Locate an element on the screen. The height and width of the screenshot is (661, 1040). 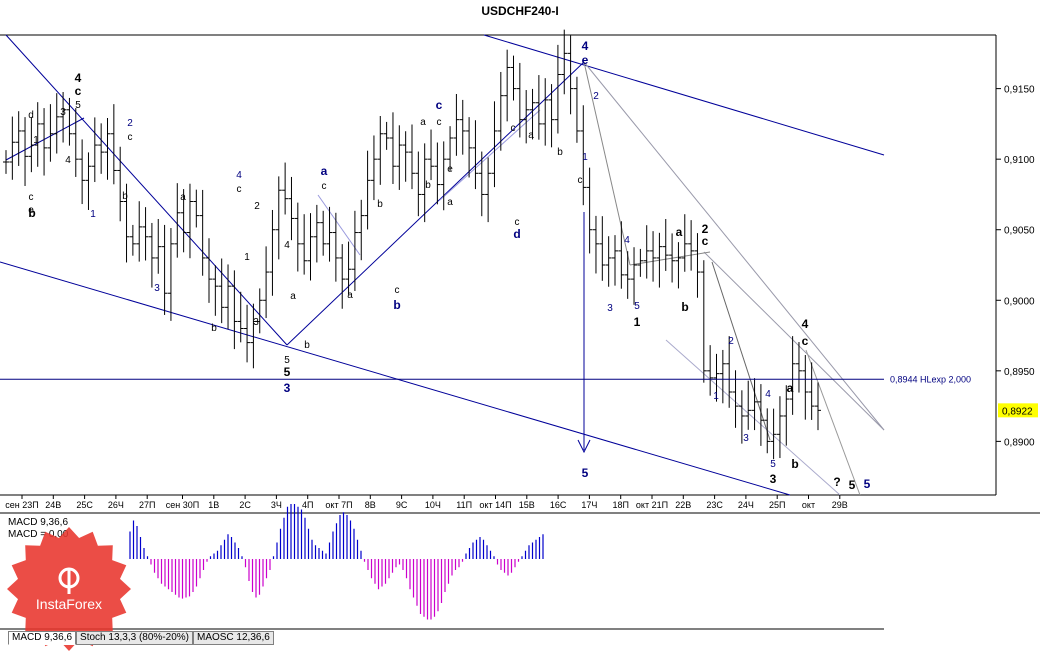
time-tick-label: сен 30П is located at coordinates (182, 505).